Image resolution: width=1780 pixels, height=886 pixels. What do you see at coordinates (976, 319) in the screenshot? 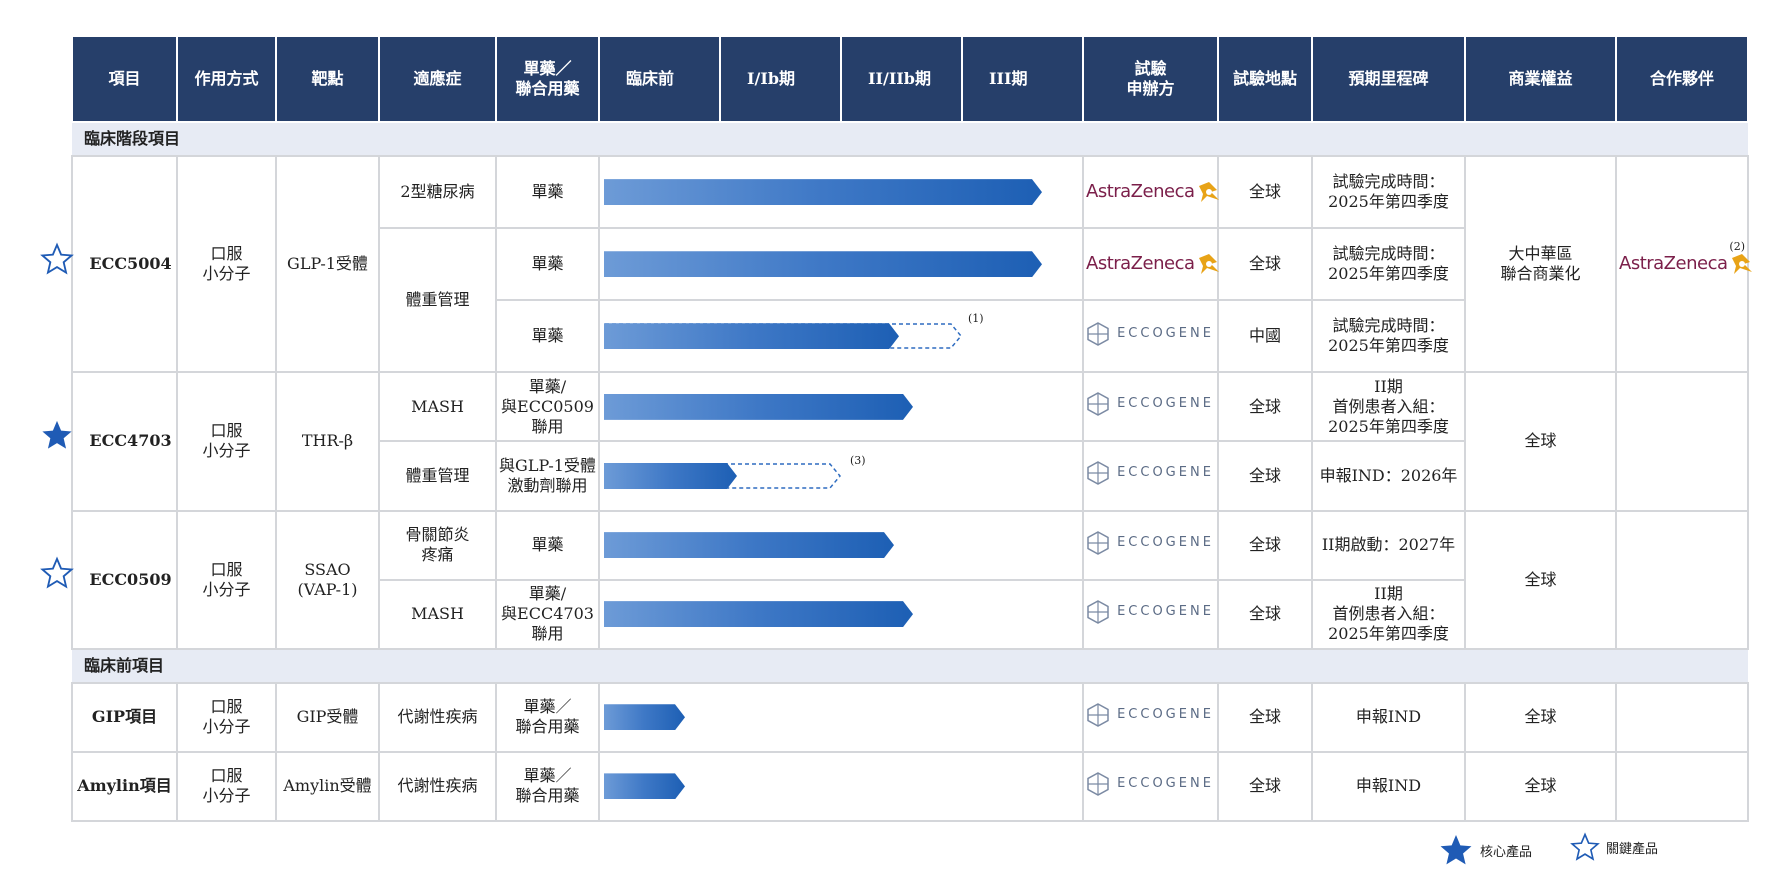
I see `footnote-1: (1)` at bounding box center [976, 319].